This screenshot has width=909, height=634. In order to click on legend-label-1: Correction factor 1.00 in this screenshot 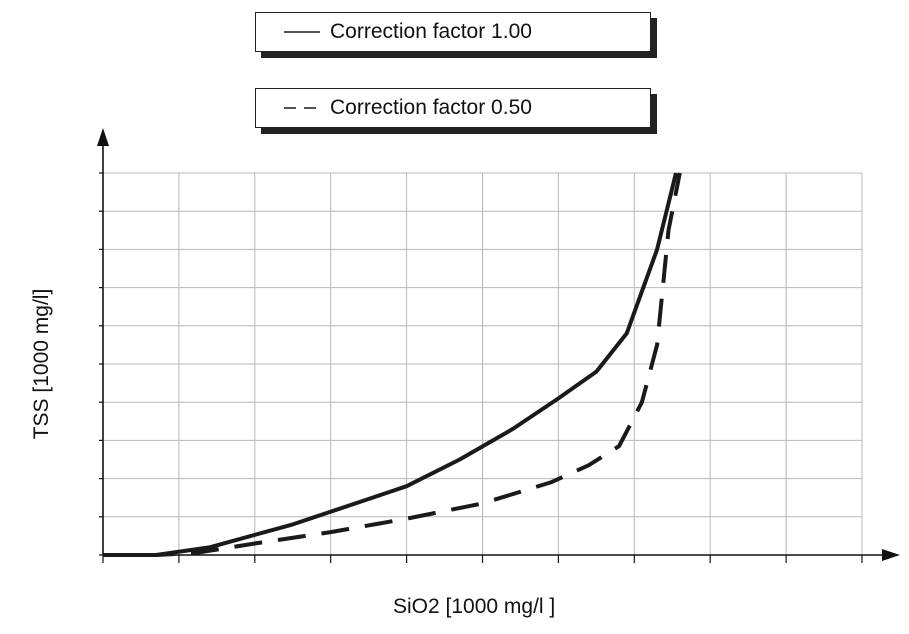, I will do `click(431, 31)`.